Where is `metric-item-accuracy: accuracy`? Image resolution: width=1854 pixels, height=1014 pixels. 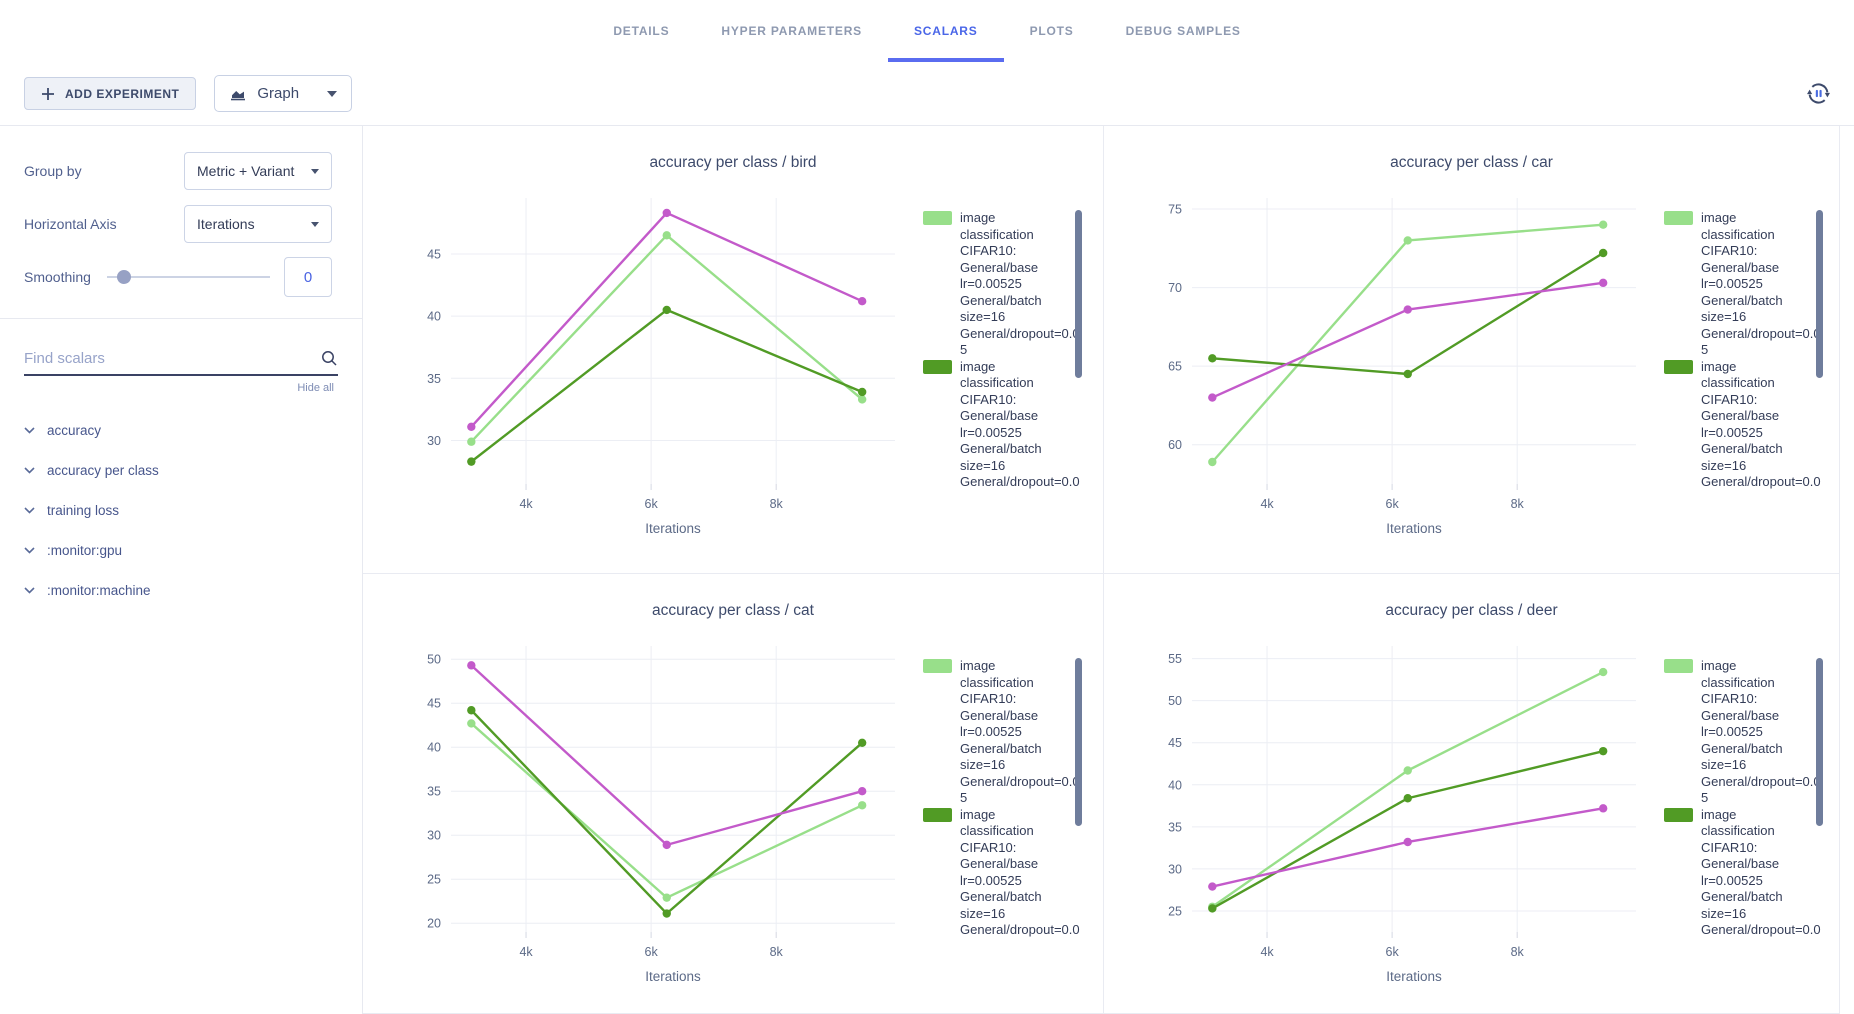
metric-item-accuracy: accuracy is located at coordinates (181, 430).